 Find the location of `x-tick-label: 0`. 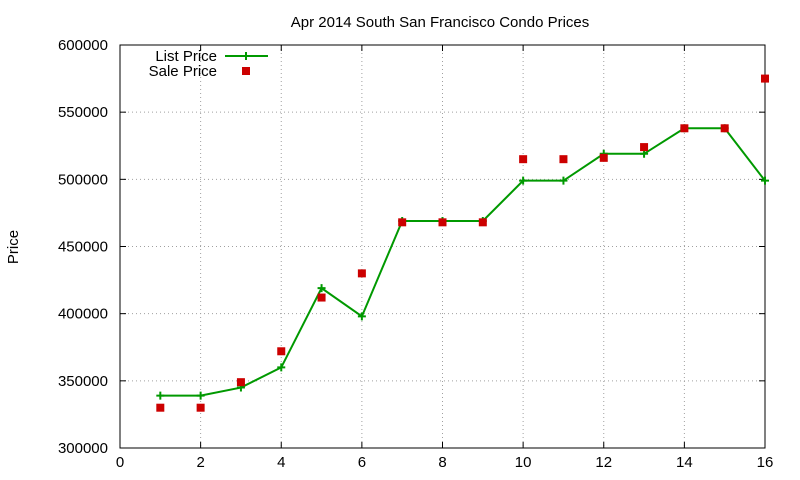

x-tick-label: 0 is located at coordinates (120, 462).